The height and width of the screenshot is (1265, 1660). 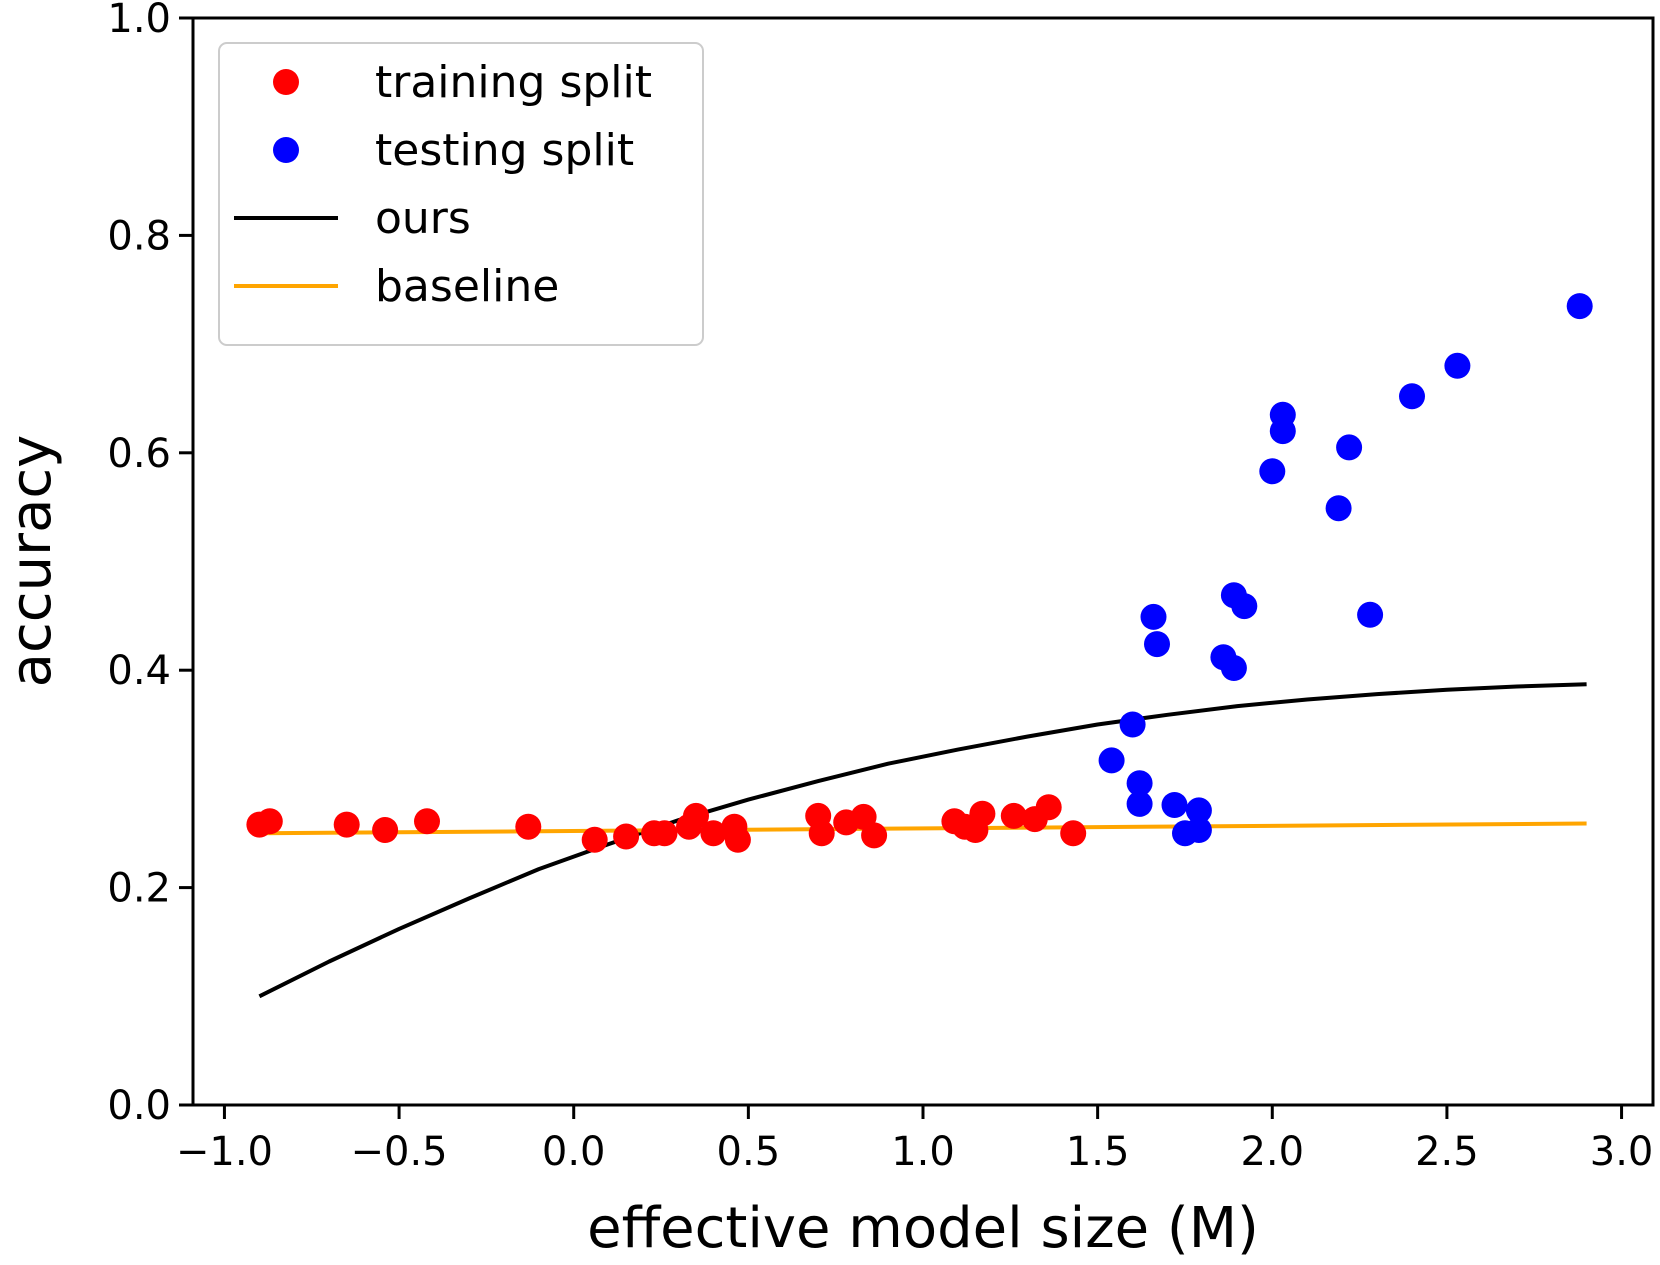 I want to click on legend-testing-split-label: testing split, so click(x=504, y=150).